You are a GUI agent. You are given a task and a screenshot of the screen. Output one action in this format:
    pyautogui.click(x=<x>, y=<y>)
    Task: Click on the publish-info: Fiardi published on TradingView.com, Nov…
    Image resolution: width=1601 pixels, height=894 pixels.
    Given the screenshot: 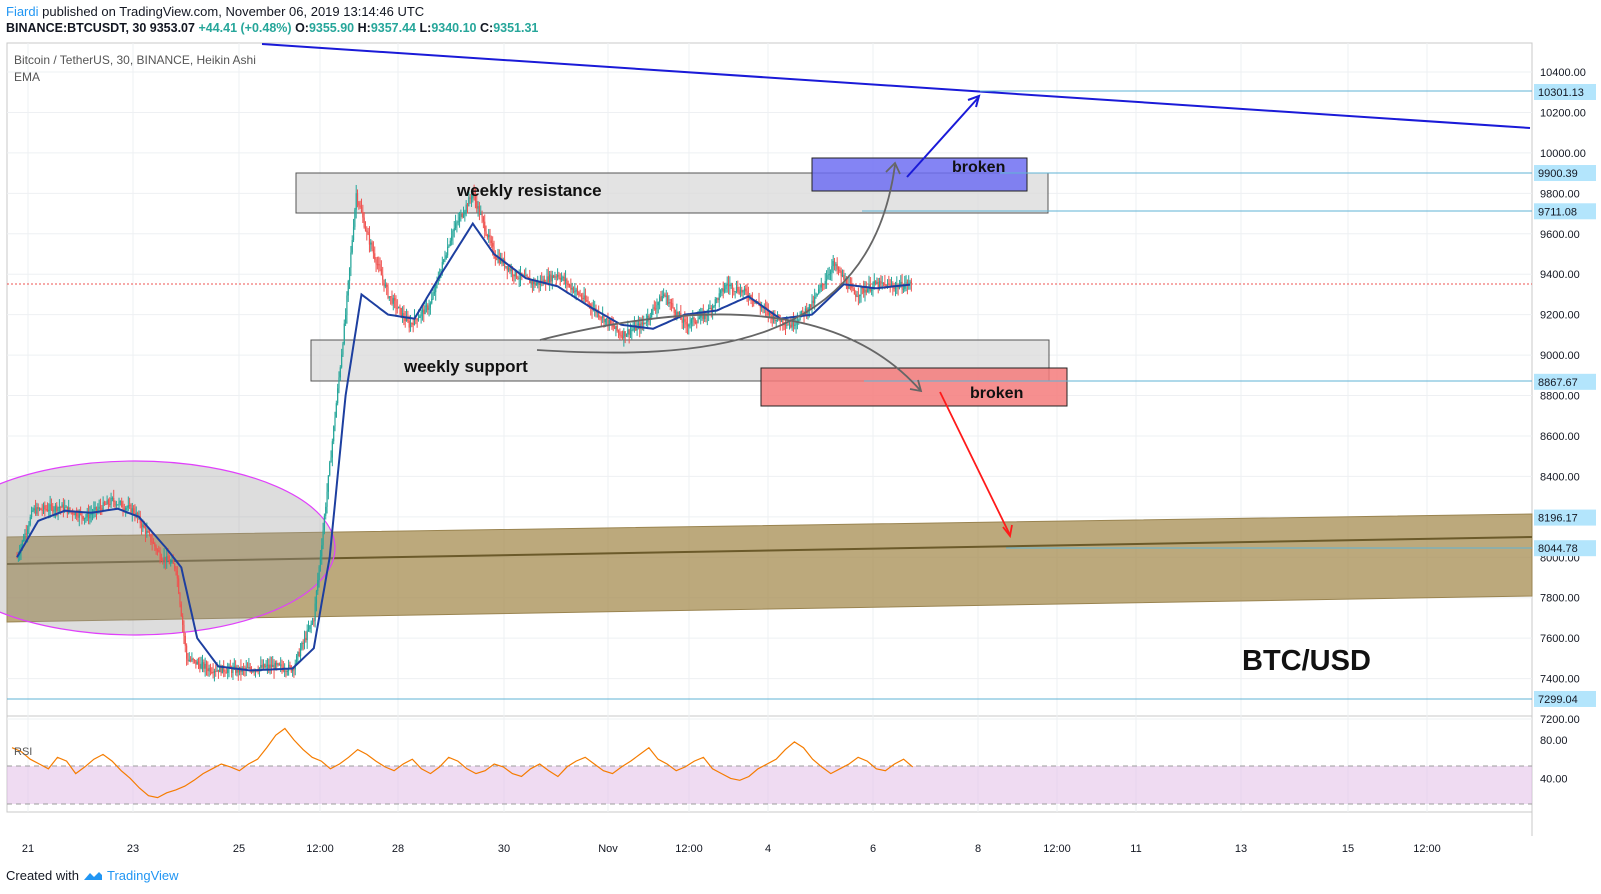 What is the action you would take?
    pyautogui.click(x=215, y=11)
    